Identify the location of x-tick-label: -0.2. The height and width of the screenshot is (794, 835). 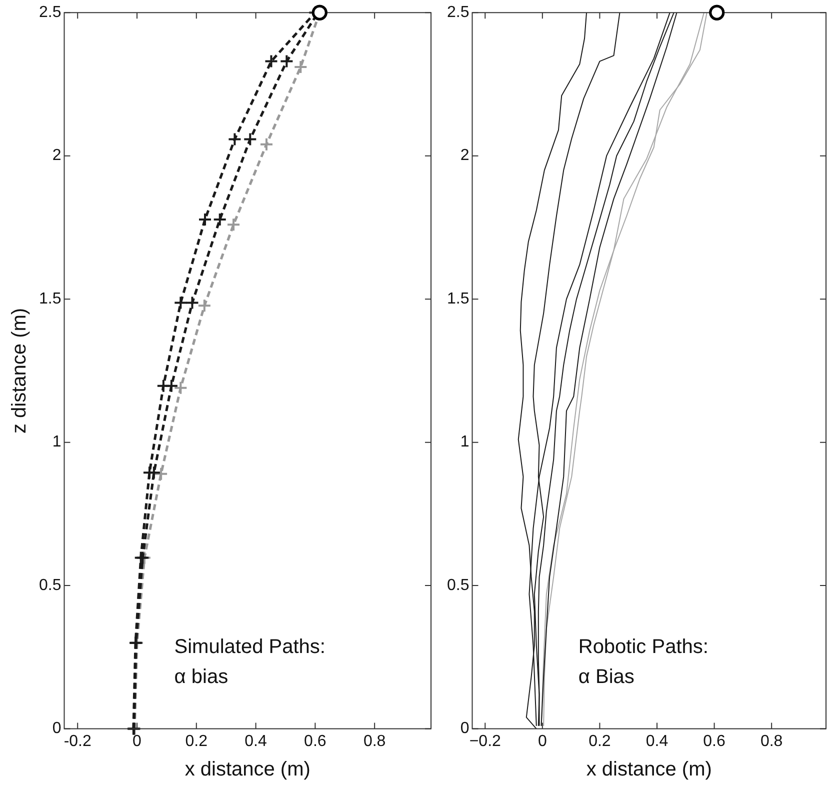
(78, 741).